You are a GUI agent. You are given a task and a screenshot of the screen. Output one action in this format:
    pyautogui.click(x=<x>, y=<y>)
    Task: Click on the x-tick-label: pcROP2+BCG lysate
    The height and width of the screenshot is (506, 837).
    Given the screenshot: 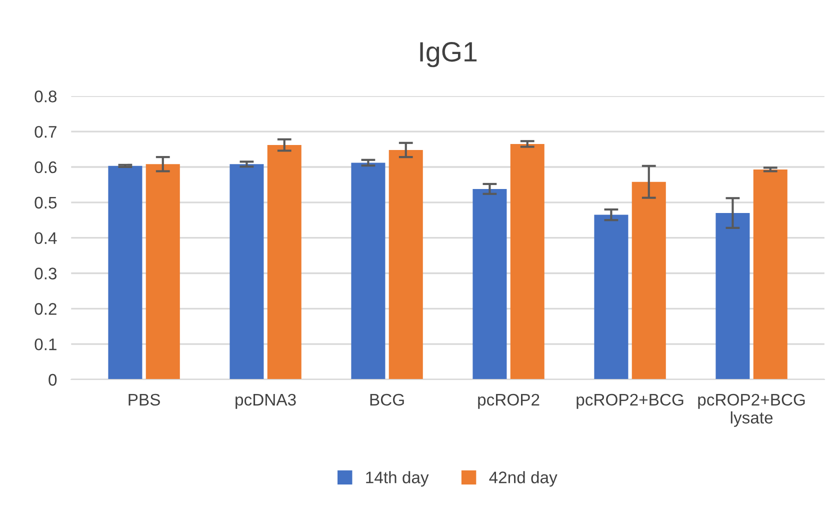 What is the action you would take?
    pyautogui.click(x=751, y=410)
    